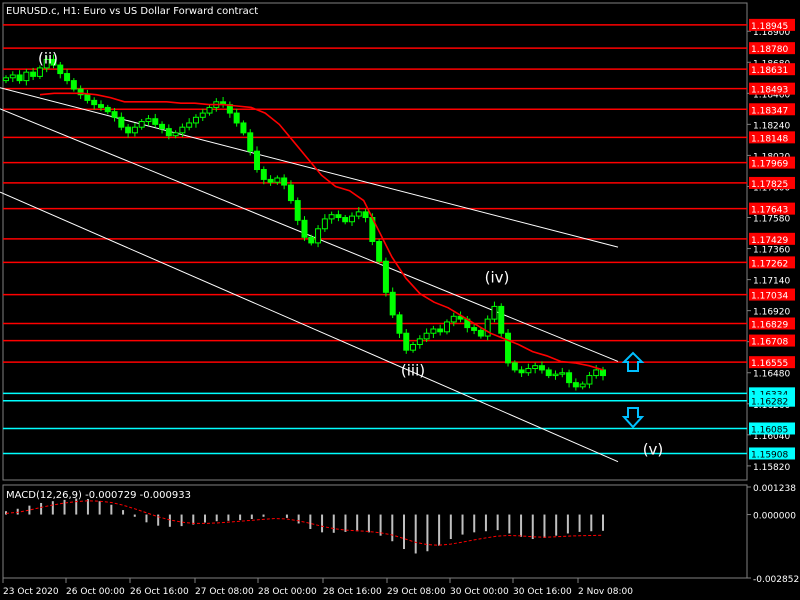 The width and height of the screenshot is (800, 600). What do you see at coordinates (769, 27) in the screenshot?
I see `price-level-tag-label: 1.18945` at bounding box center [769, 27].